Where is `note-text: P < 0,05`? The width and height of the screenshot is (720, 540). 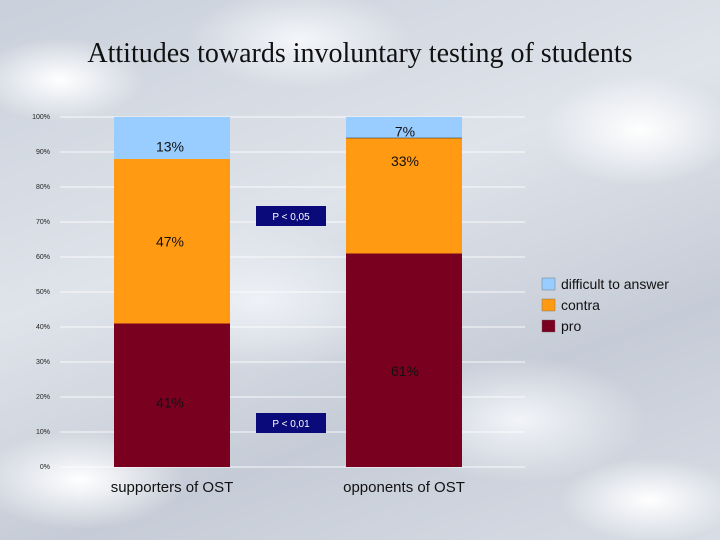 note-text: P < 0,05 is located at coordinates (291, 217).